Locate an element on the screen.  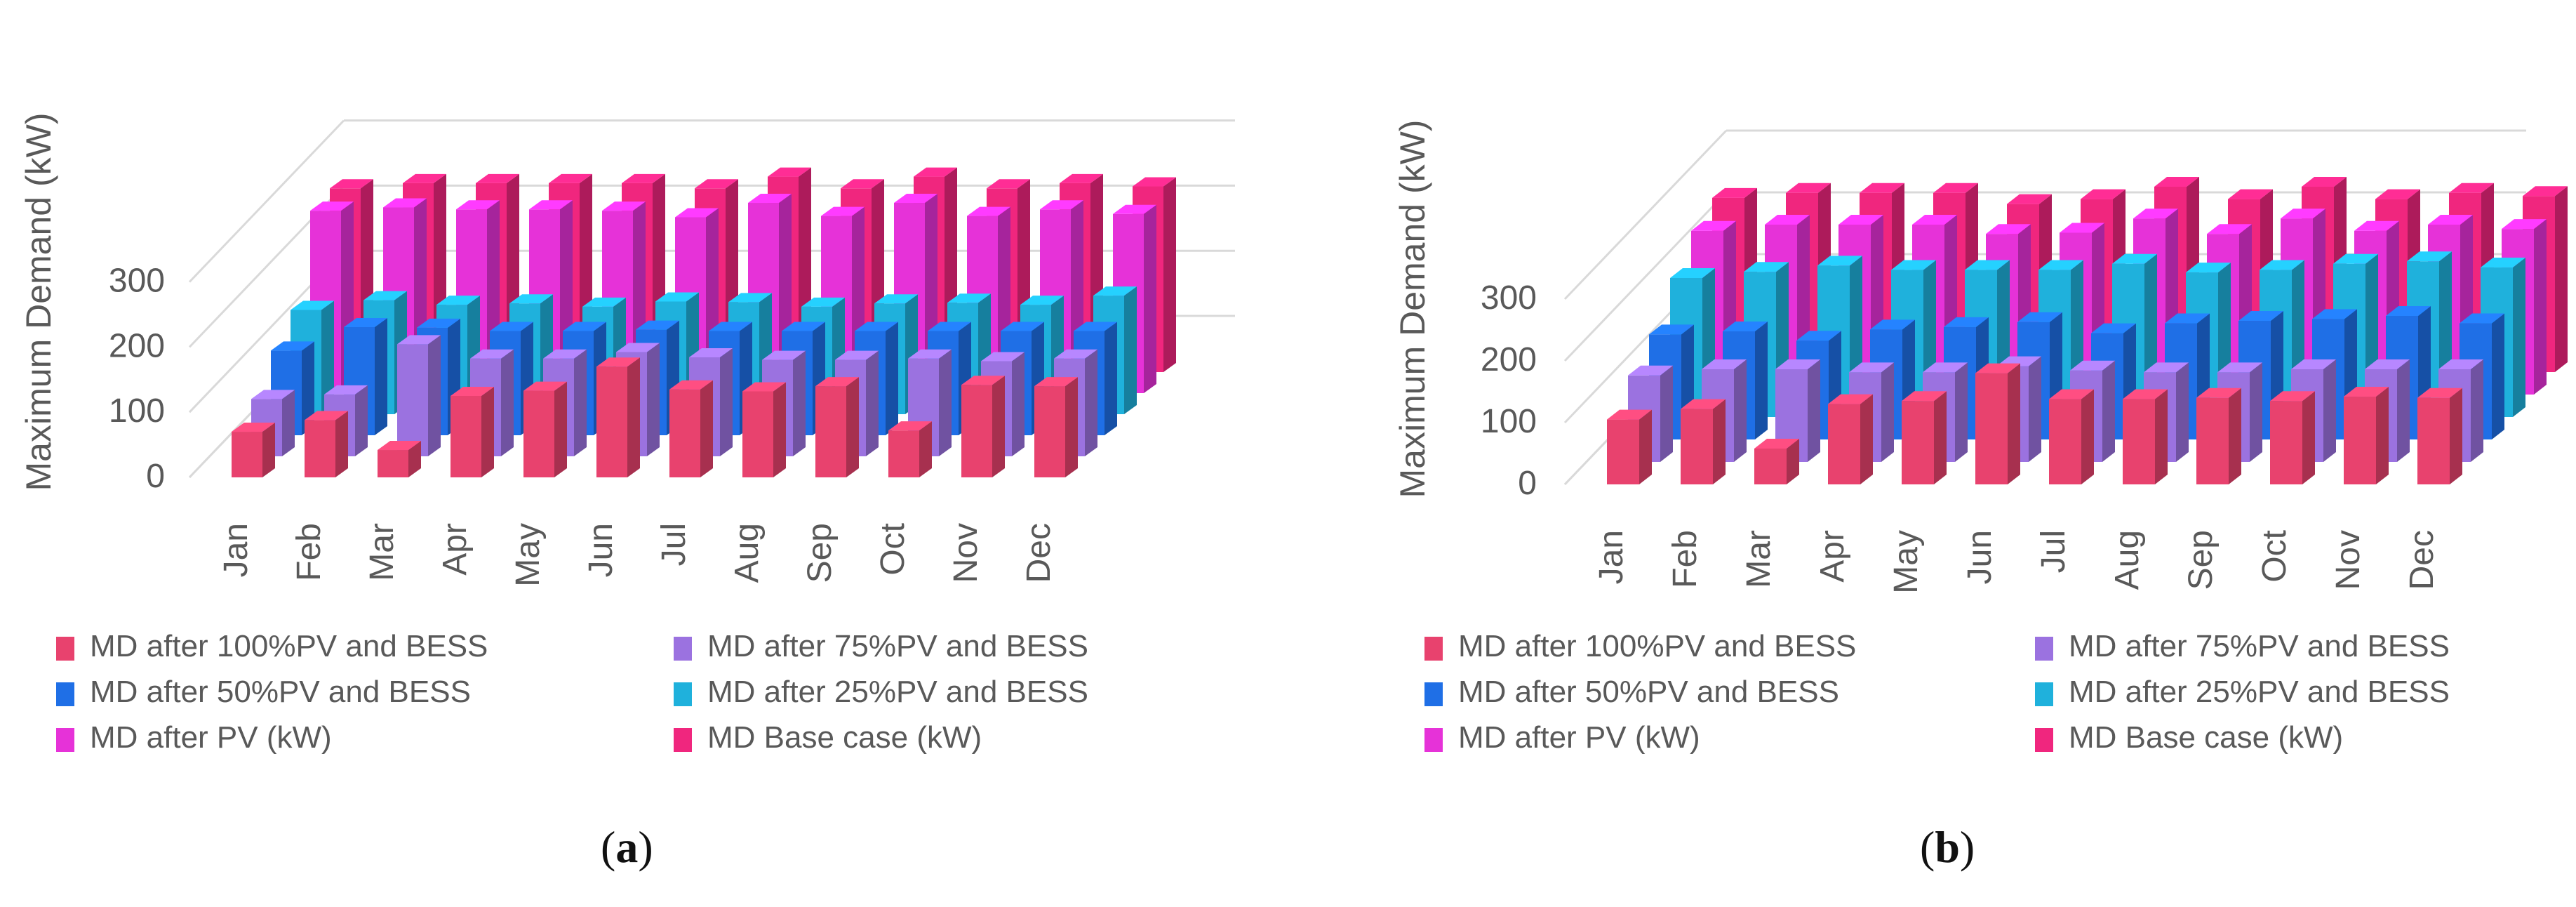
x-tick-label: Oct is located at coordinates (893, 549).